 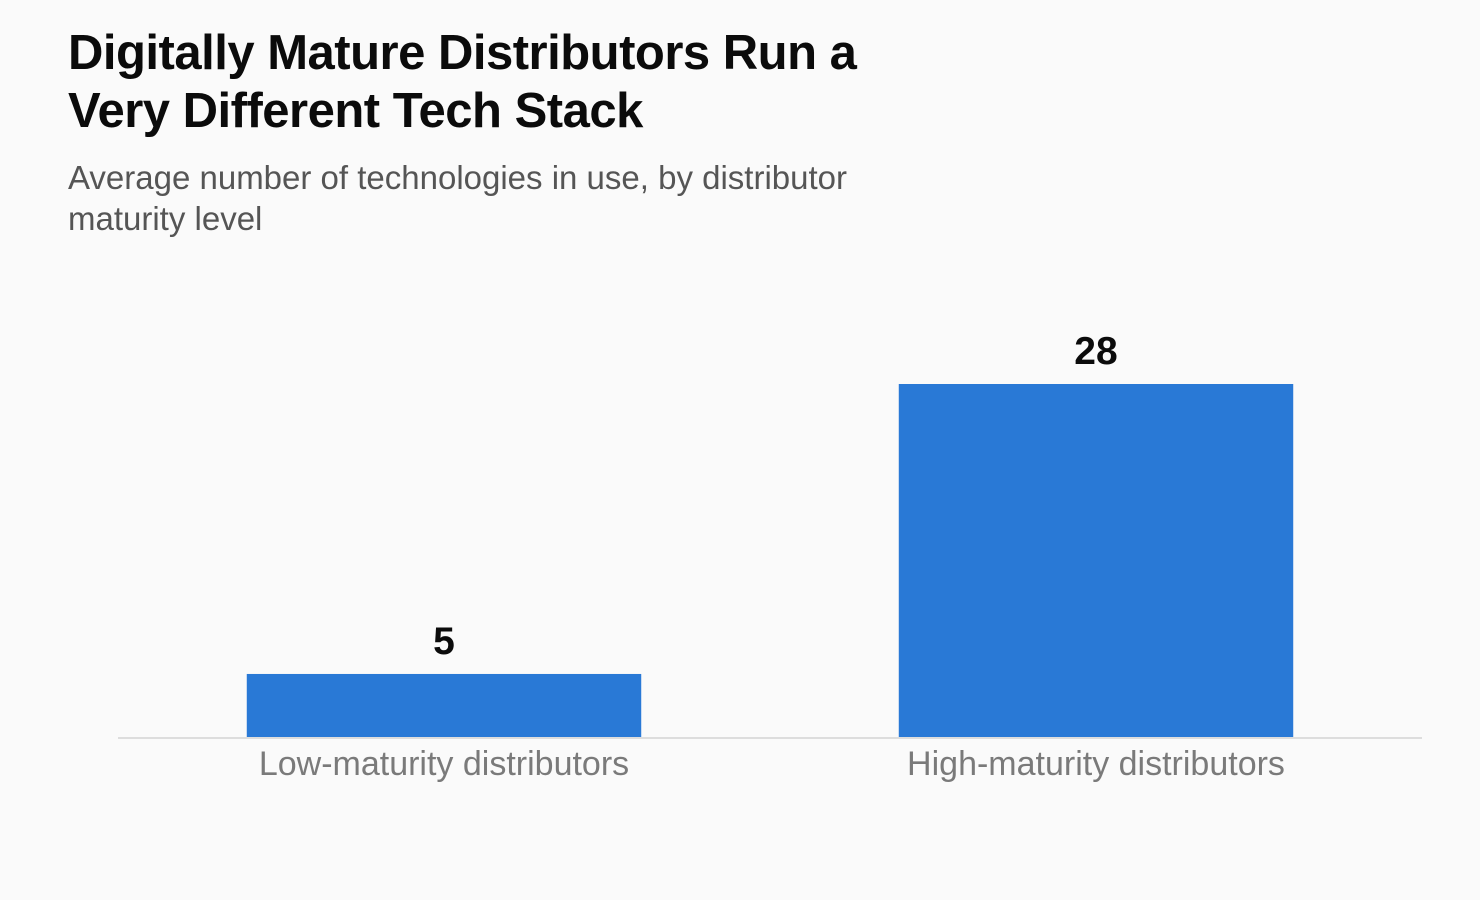 I want to click on value-label-0: 5, so click(x=444, y=641).